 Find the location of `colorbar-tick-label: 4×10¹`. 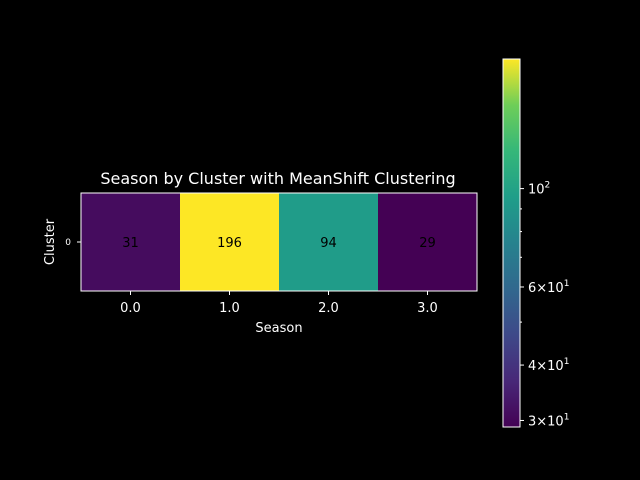

colorbar-tick-label: 4×10¹ is located at coordinates (548, 365).